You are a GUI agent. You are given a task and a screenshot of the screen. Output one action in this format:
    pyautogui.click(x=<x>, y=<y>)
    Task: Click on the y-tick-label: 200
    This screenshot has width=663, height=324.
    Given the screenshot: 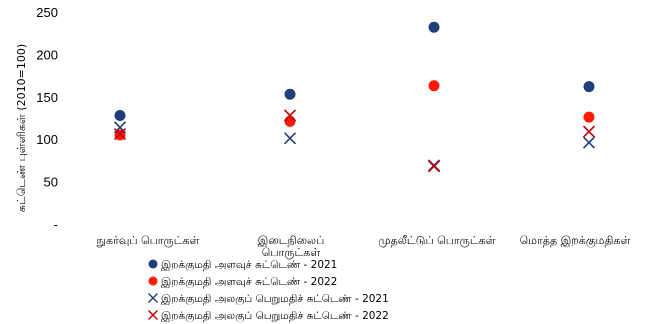 What is the action you would take?
    pyautogui.click(x=47, y=54)
    